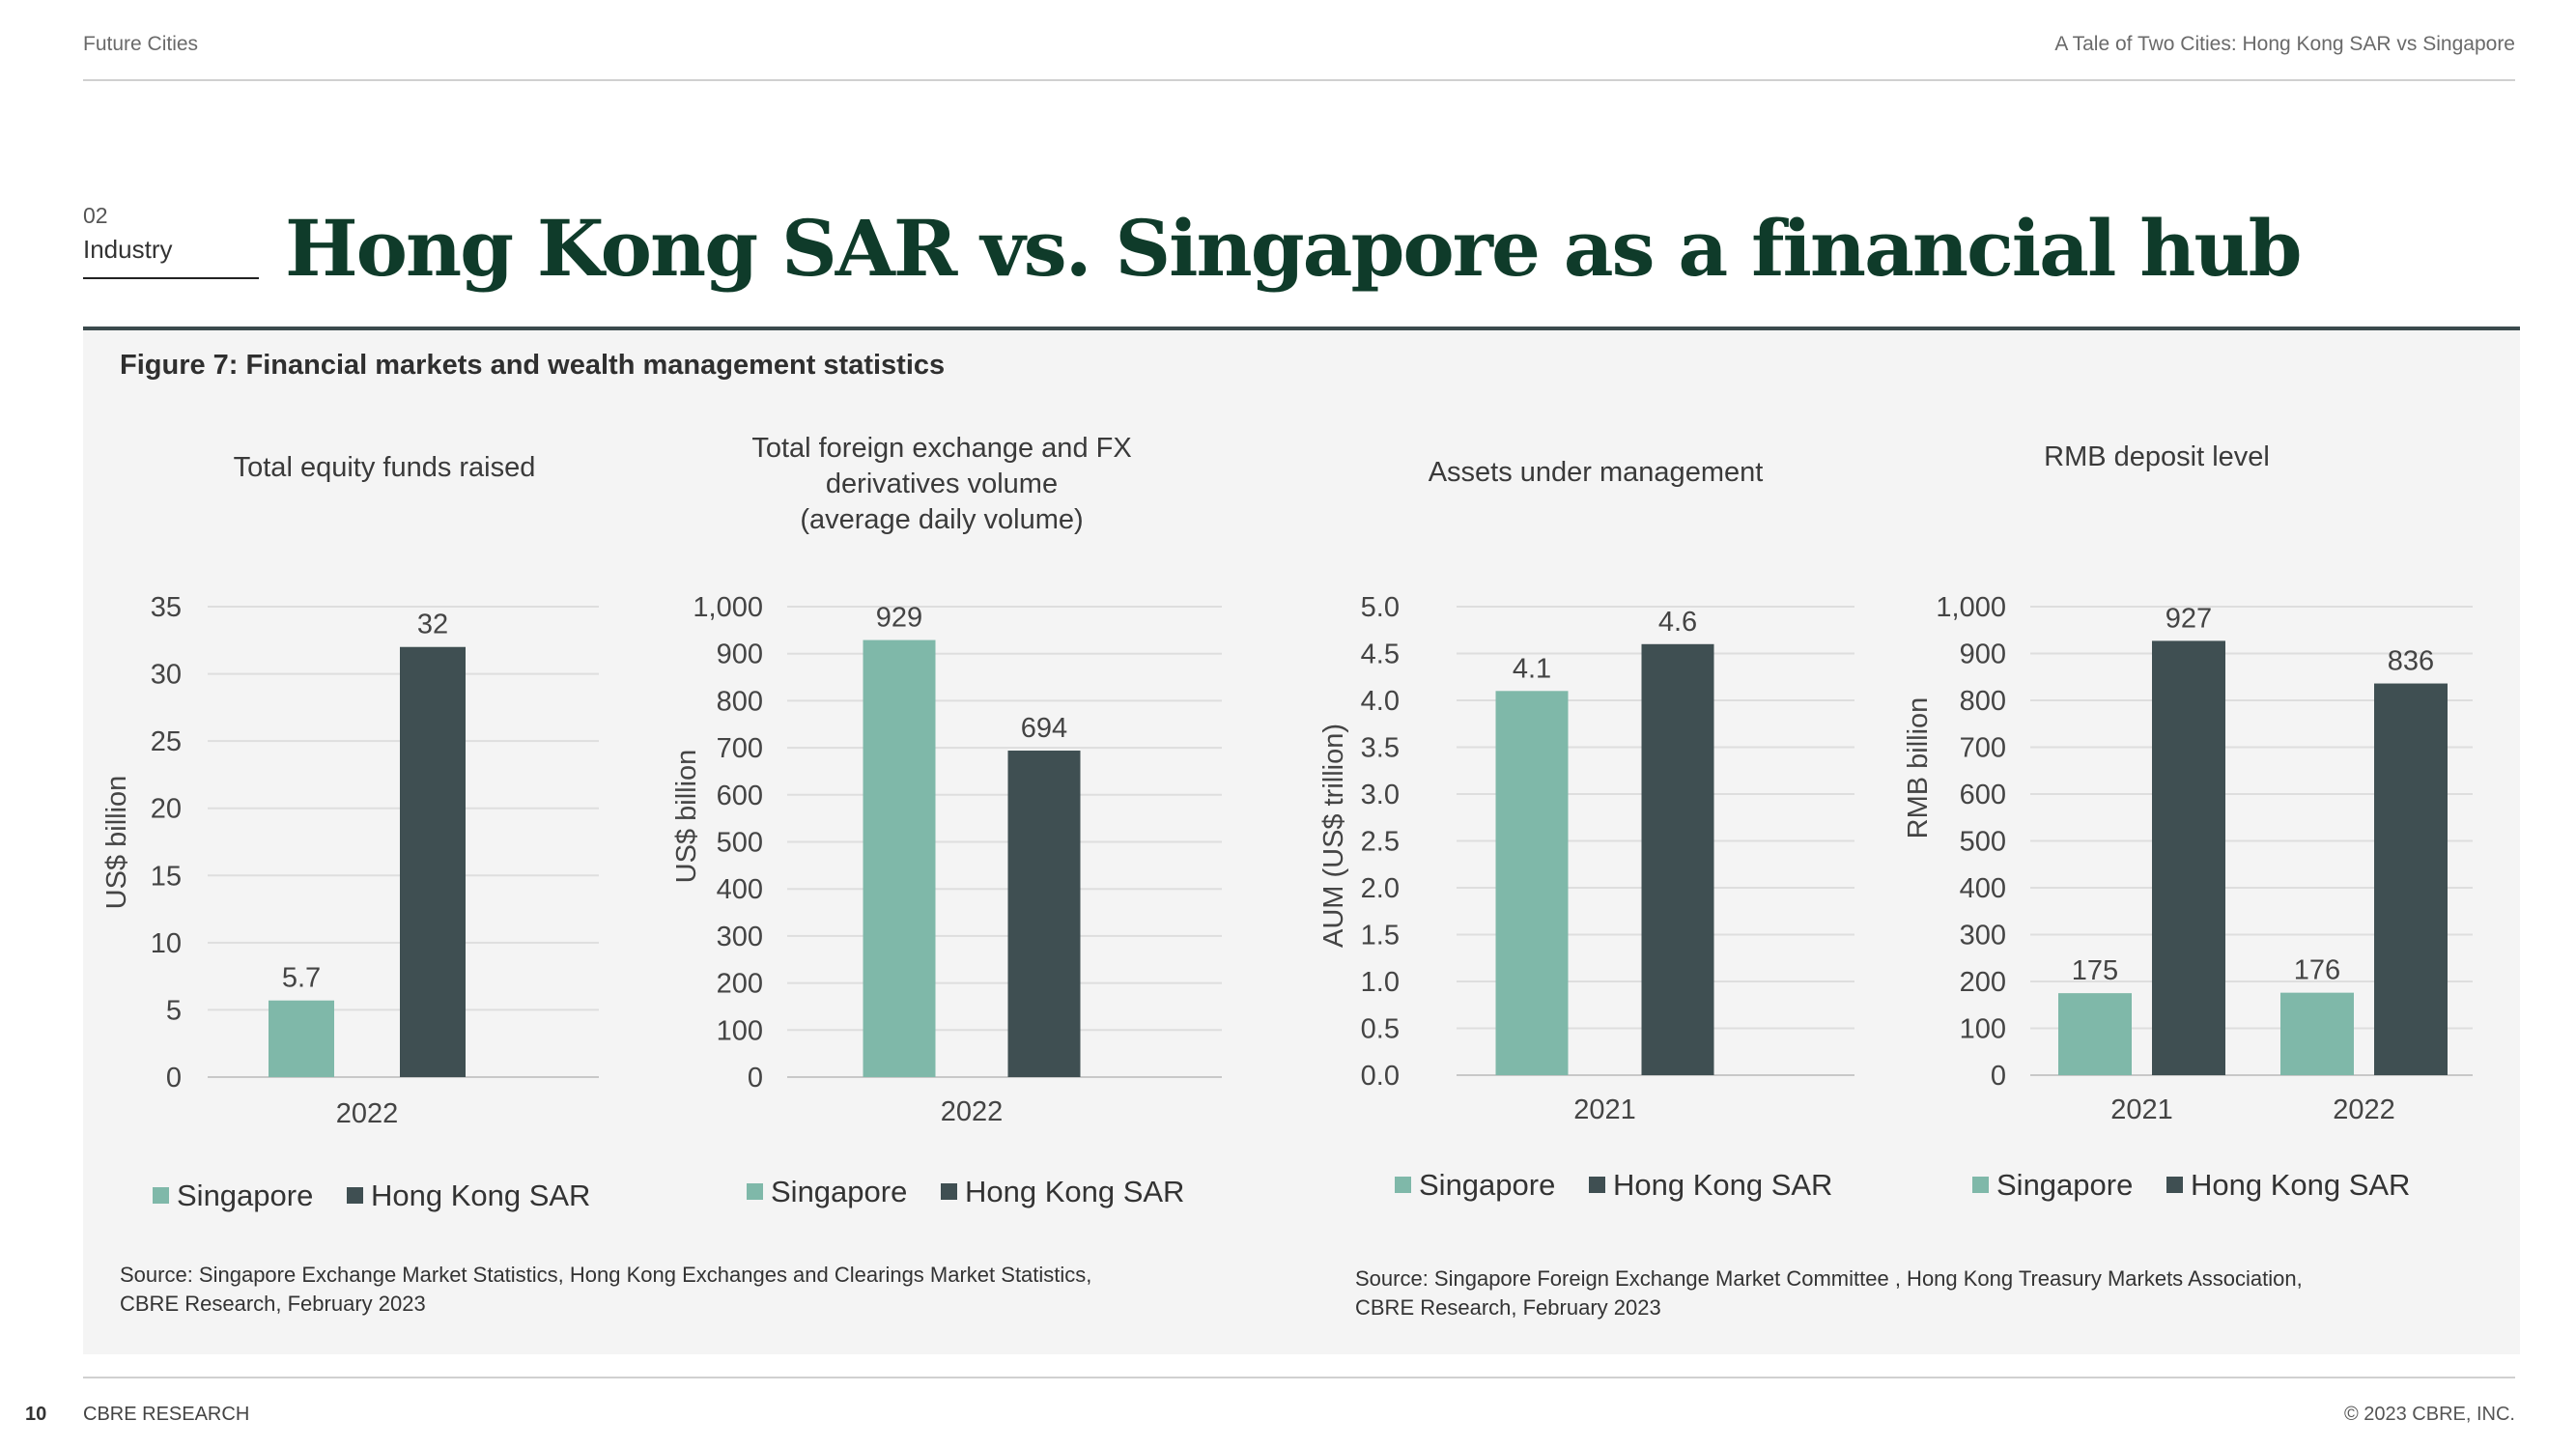  Describe the element at coordinates (301, 978) in the screenshot. I see `data-label-singapore: 5.7` at that location.